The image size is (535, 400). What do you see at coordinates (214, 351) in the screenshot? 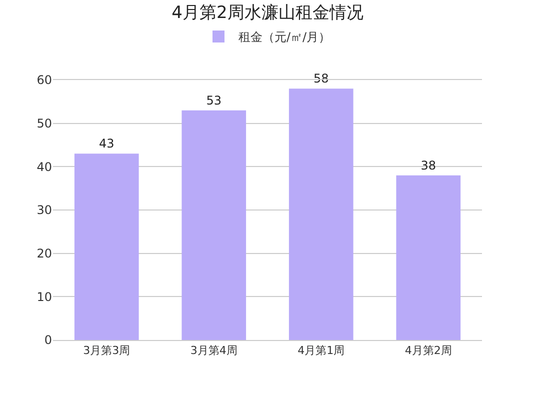
I see `x-tick-label: 3月第4周` at bounding box center [214, 351].